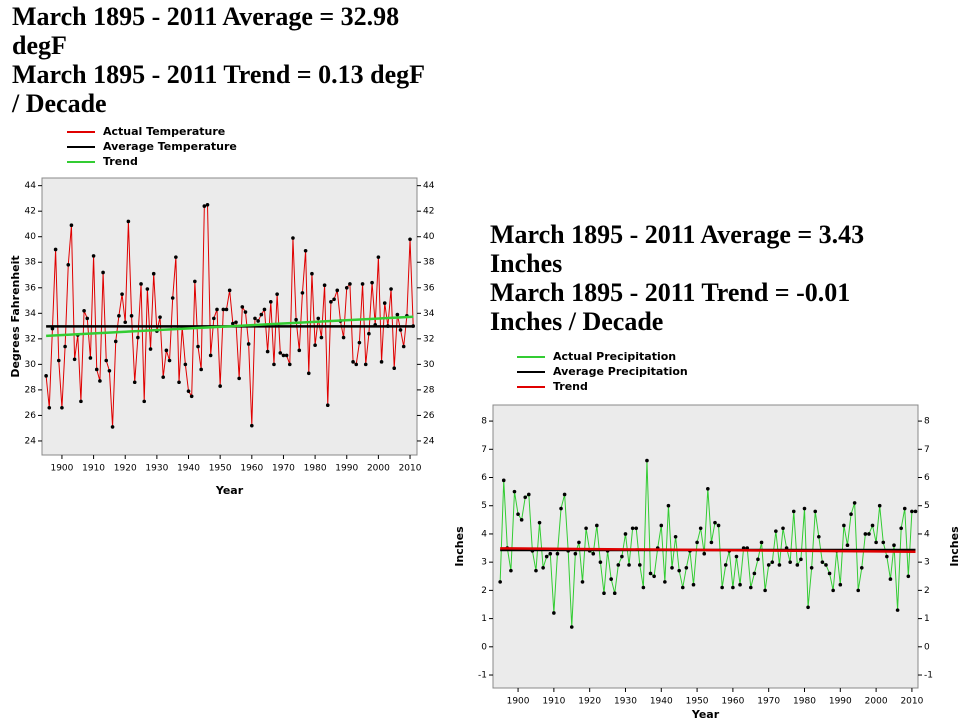  I want to click on x-tick-label: 1910, so click(93, 469).